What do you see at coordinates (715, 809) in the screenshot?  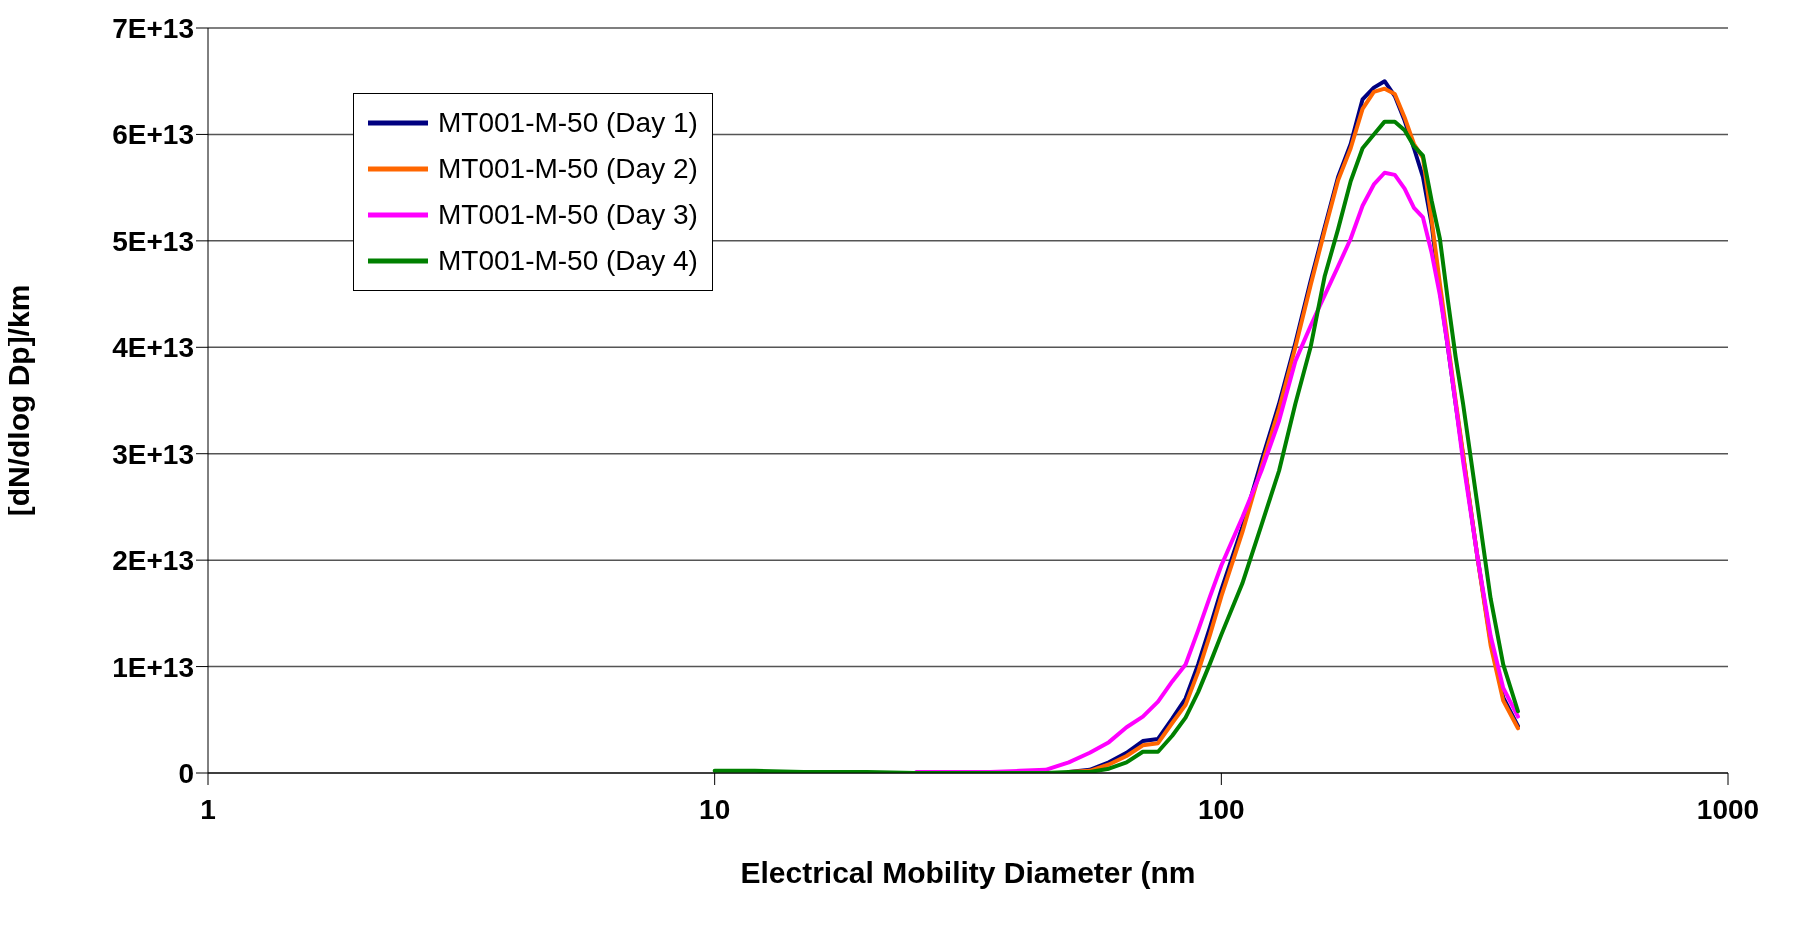 I see `x-tick-label: 10` at bounding box center [715, 809].